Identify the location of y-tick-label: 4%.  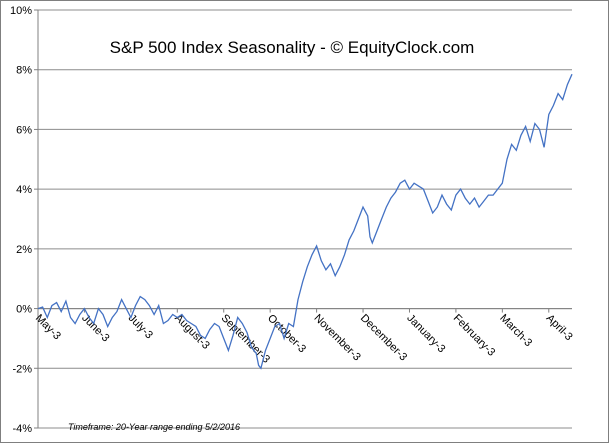
(24, 190).